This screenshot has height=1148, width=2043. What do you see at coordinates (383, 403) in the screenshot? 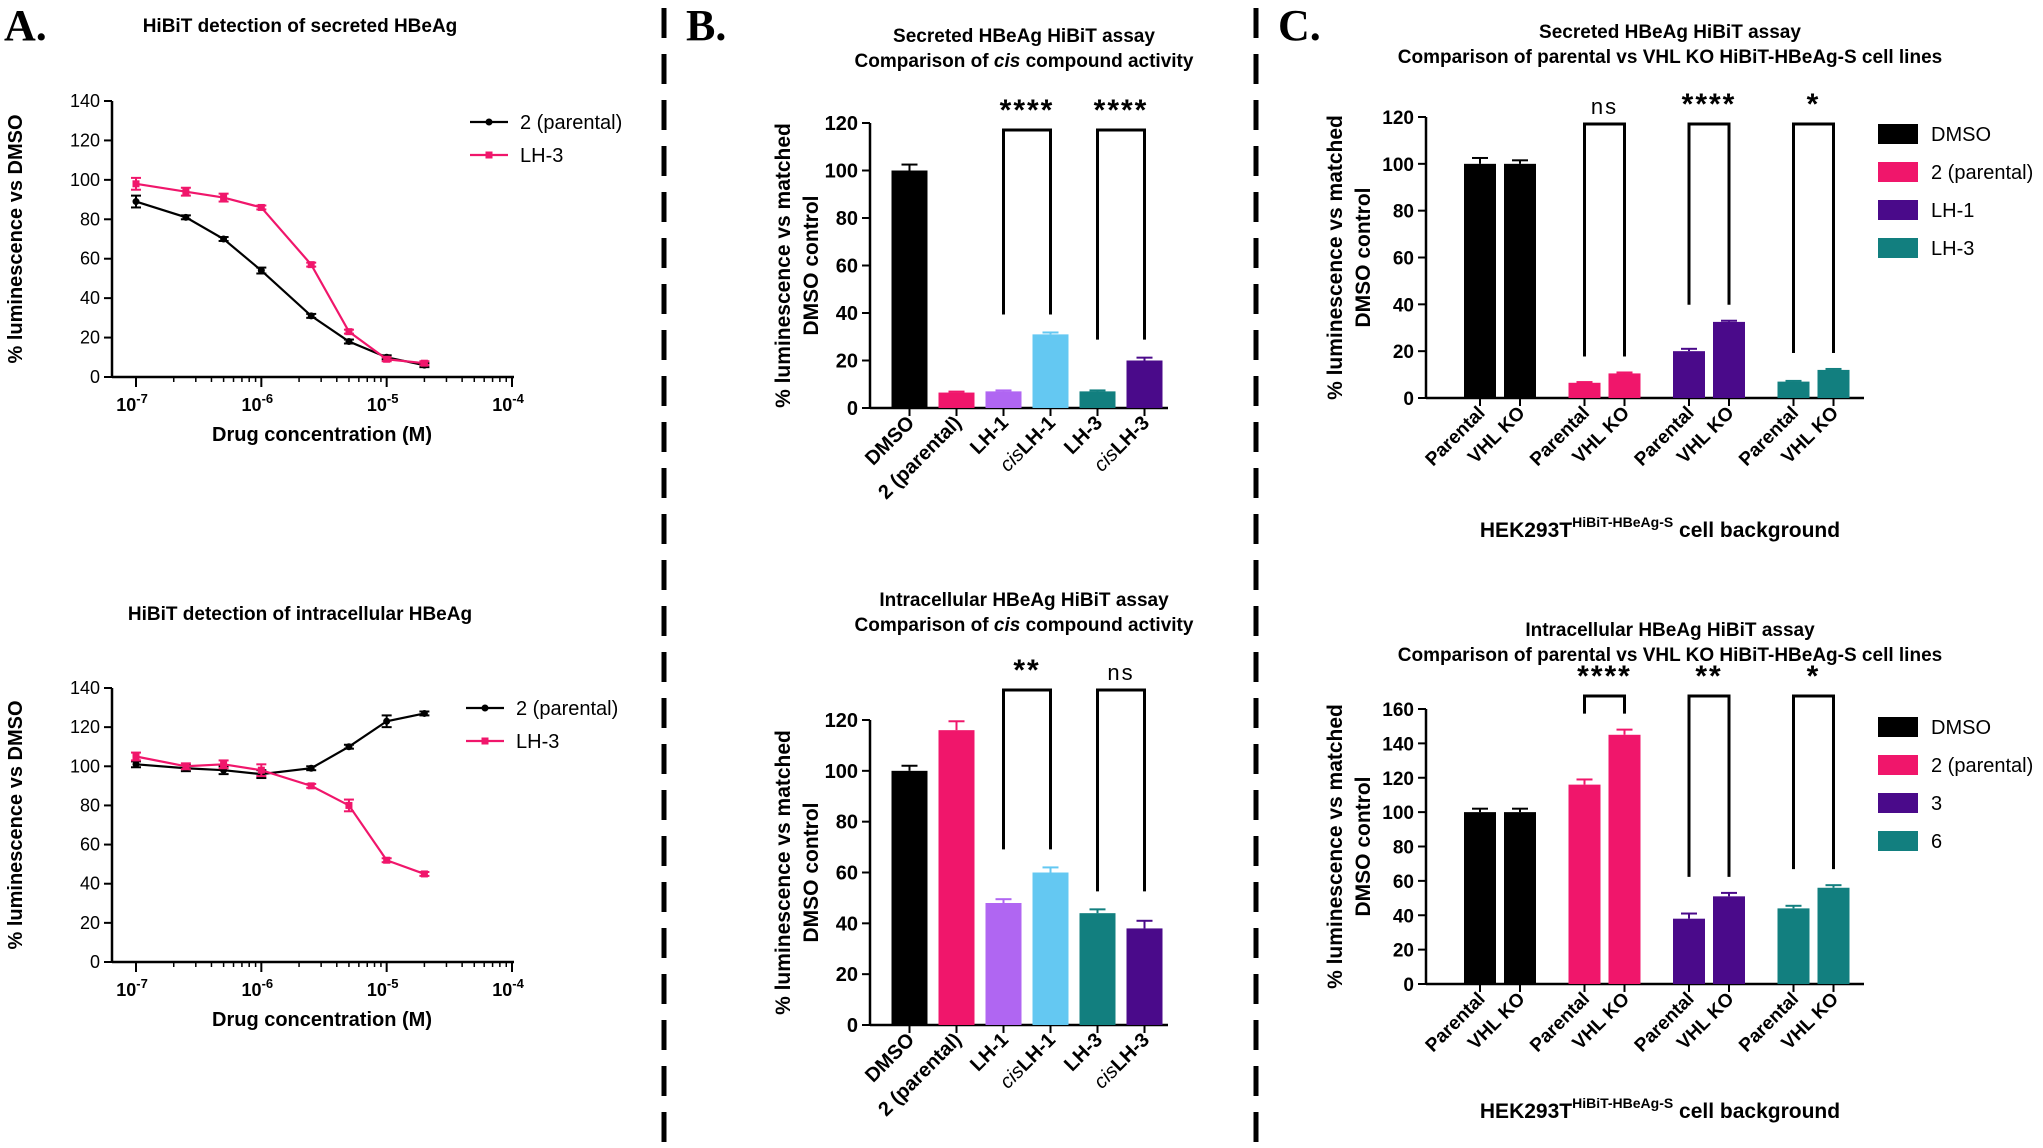
I see `A1-xtick-label: 10⁻⁵` at bounding box center [383, 403].